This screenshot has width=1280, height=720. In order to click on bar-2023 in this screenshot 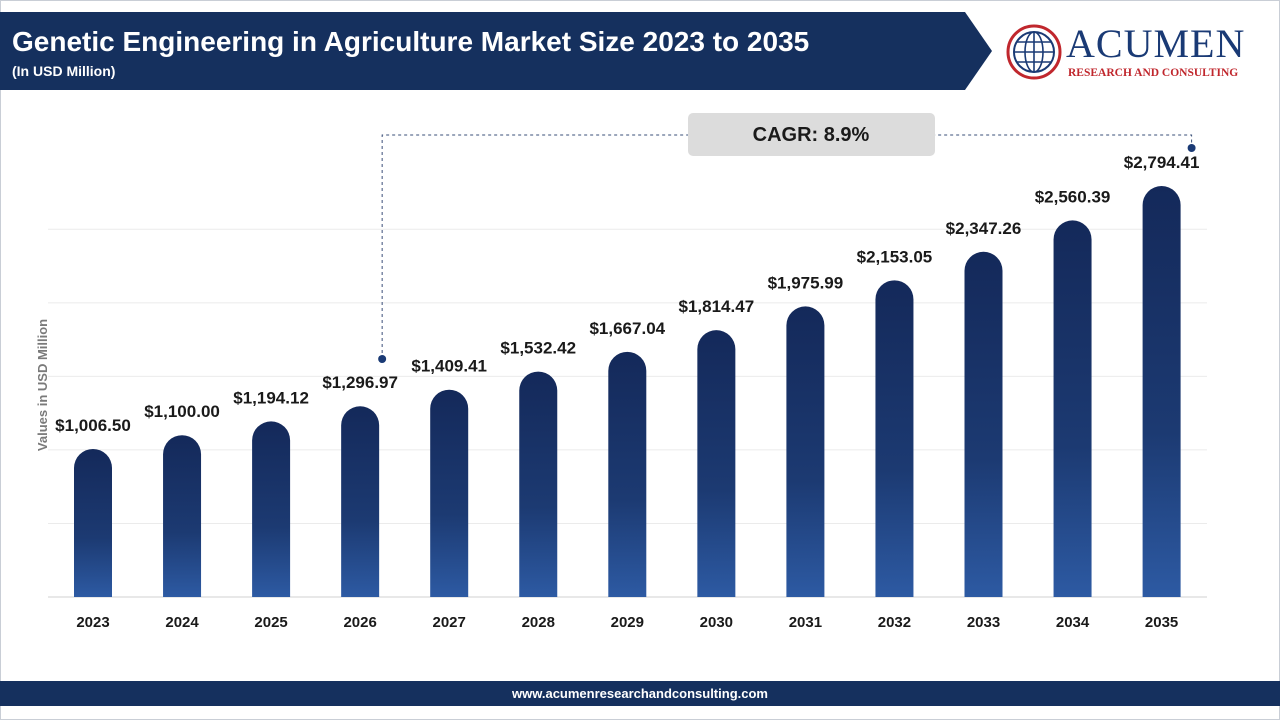, I will do `click(93, 522)`.